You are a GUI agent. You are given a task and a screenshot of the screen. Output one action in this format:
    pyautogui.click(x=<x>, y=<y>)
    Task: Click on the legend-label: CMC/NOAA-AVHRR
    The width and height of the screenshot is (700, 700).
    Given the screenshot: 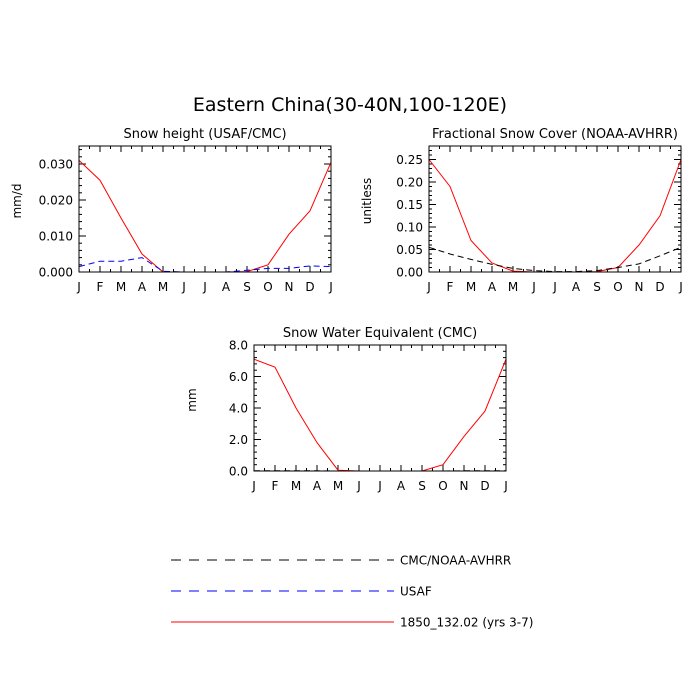 What is the action you would take?
    pyautogui.click(x=455, y=561)
    